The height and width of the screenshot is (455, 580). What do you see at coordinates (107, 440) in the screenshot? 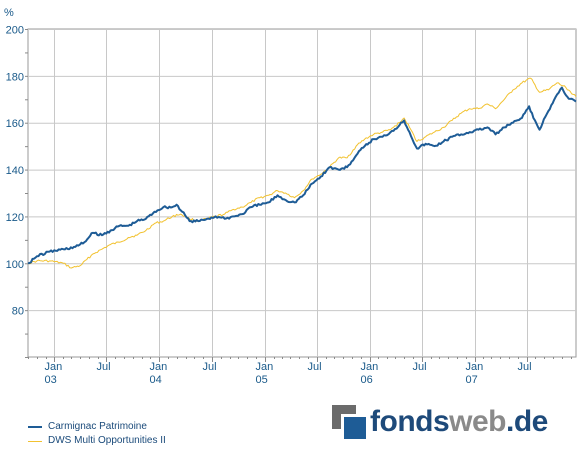
I see `legend-label-dws: DWS Multi Opportunities II` at bounding box center [107, 440].